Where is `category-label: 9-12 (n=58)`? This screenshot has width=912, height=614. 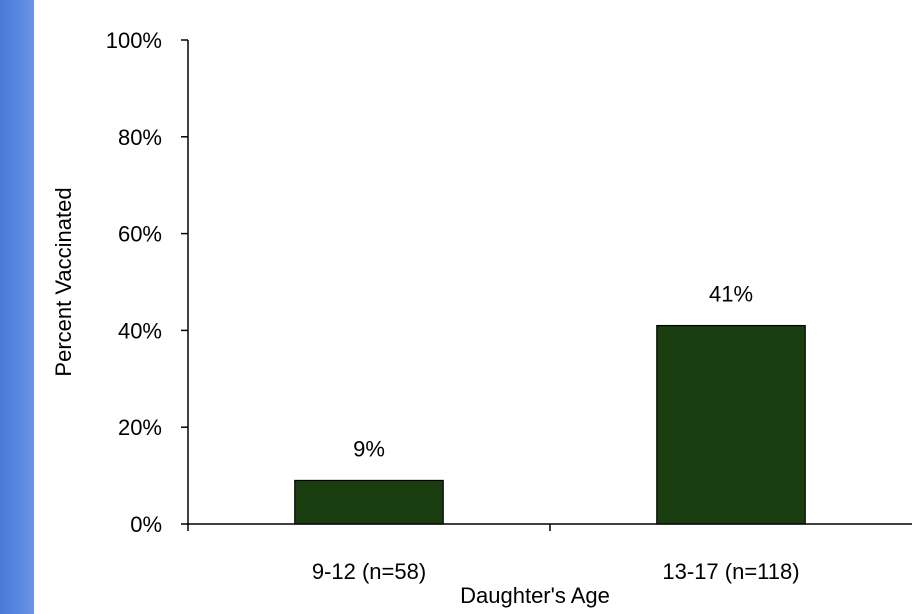 category-label: 9-12 (n=58) is located at coordinates (369, 571).